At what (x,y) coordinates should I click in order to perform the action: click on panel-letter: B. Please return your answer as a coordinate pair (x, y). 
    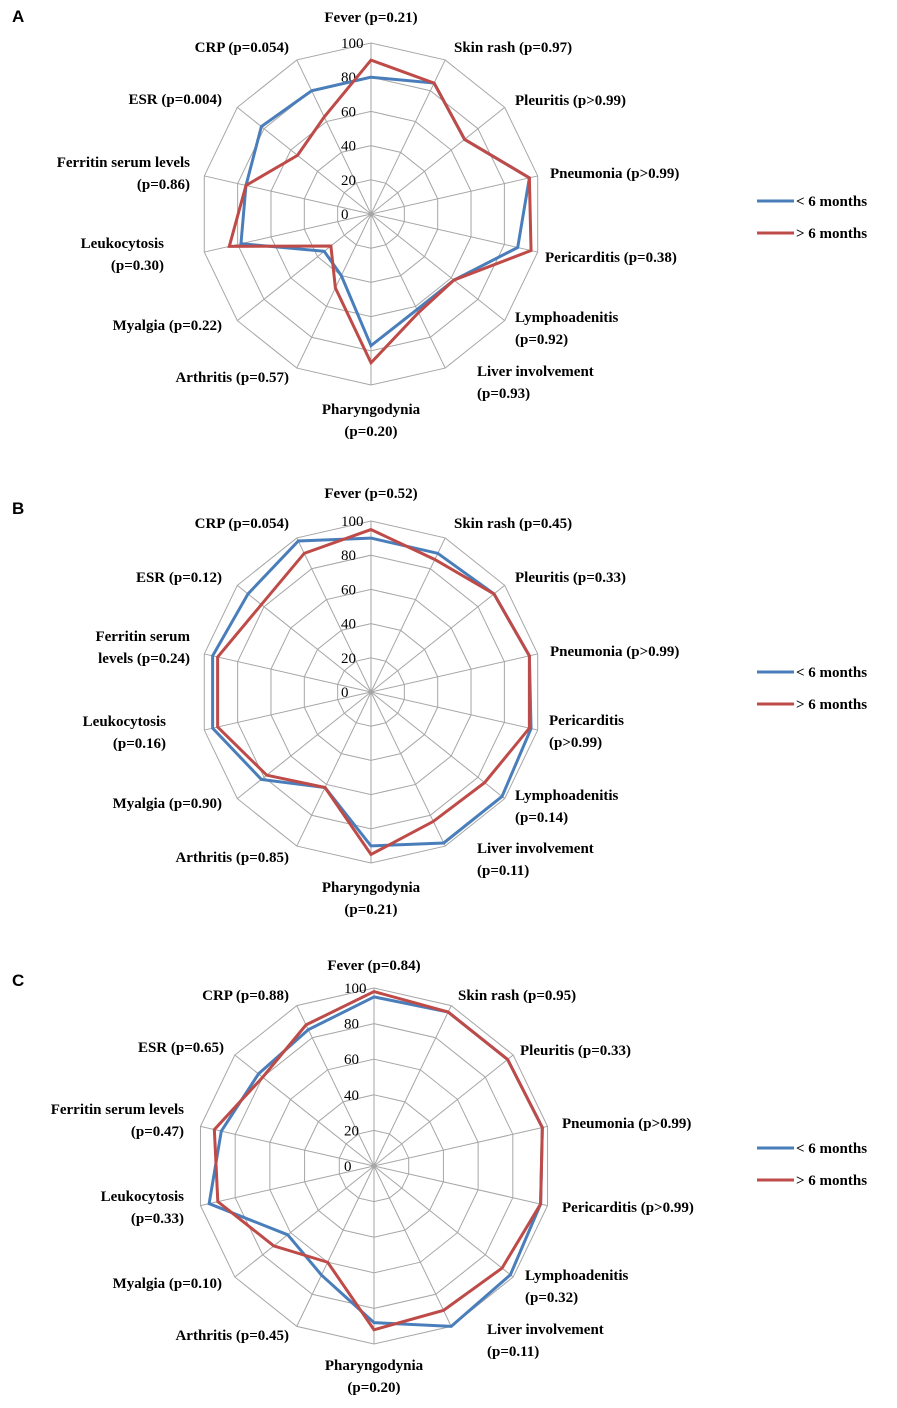
    Looking at the image, I should click on (18, 508).